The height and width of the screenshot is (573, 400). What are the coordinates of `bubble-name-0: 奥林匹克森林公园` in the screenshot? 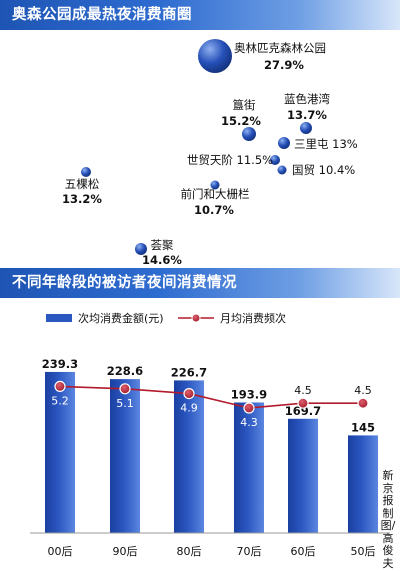 It's located at (280, 48).